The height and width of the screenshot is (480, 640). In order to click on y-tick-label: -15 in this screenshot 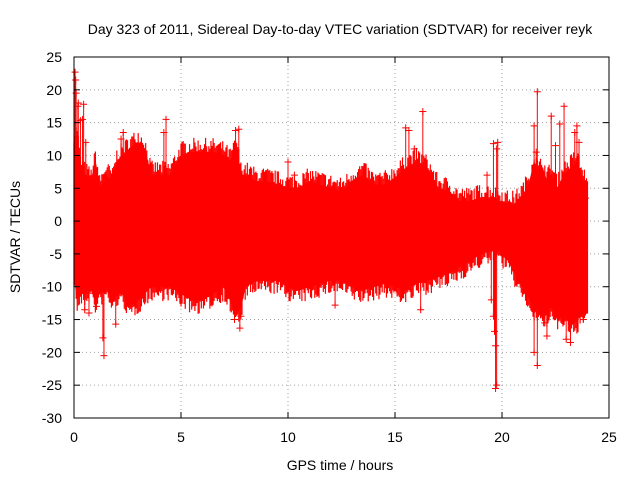, I will do `click(52, 320)`.